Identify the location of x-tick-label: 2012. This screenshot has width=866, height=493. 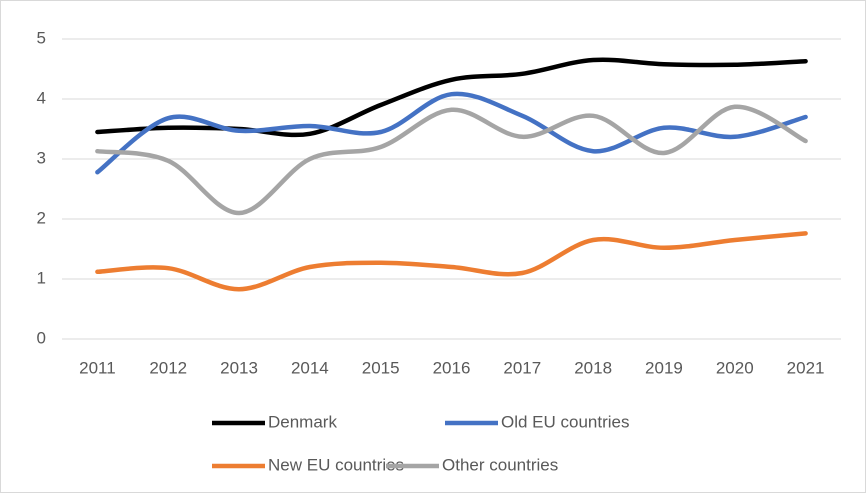
(168, 367).